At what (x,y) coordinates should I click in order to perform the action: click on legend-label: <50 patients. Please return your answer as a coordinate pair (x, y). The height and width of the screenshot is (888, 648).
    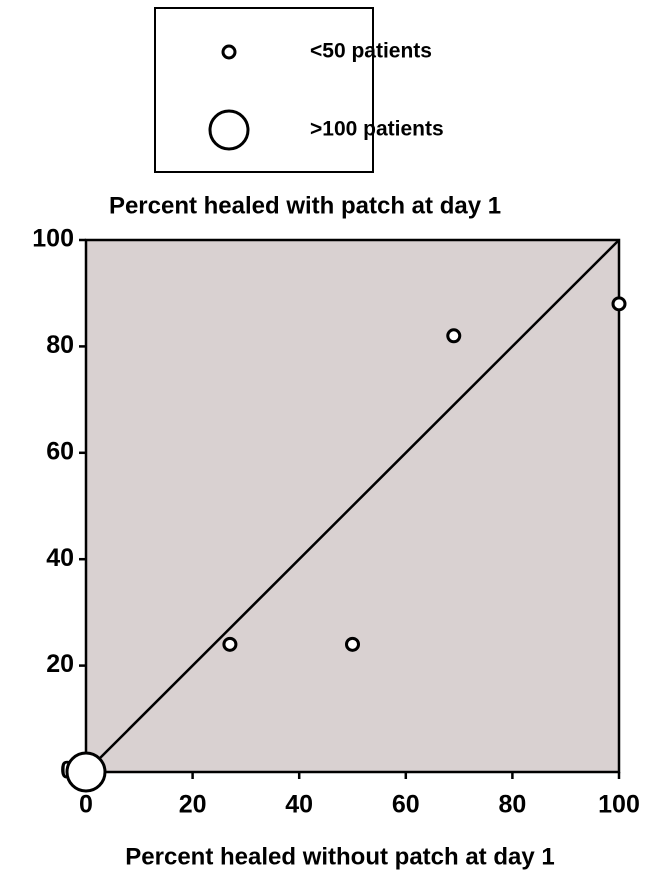
    Looking at the image, I should click on (371, 51).